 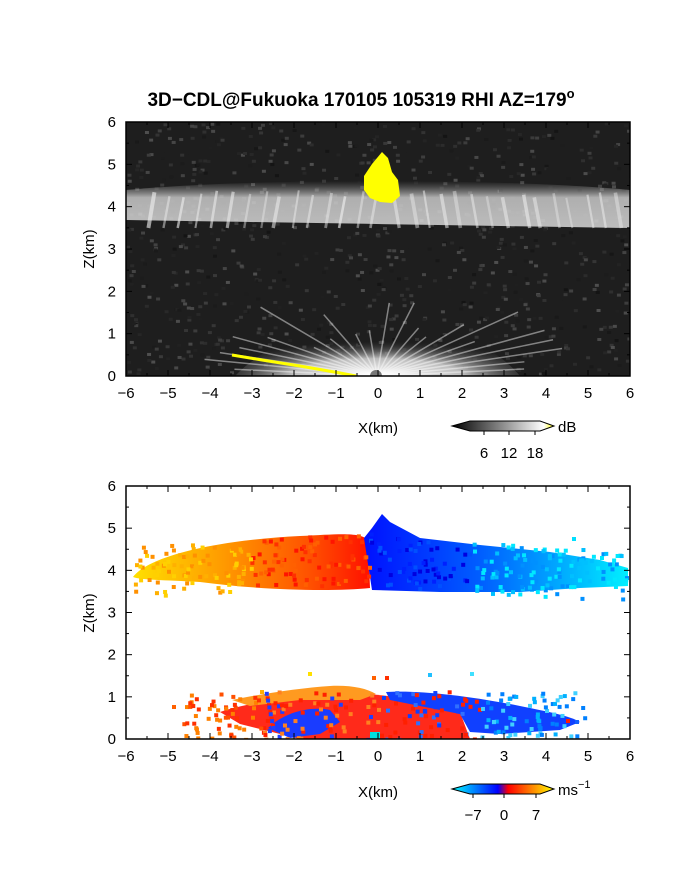 I want to click on y-tick-label: 2, so click(x=112, y=291).